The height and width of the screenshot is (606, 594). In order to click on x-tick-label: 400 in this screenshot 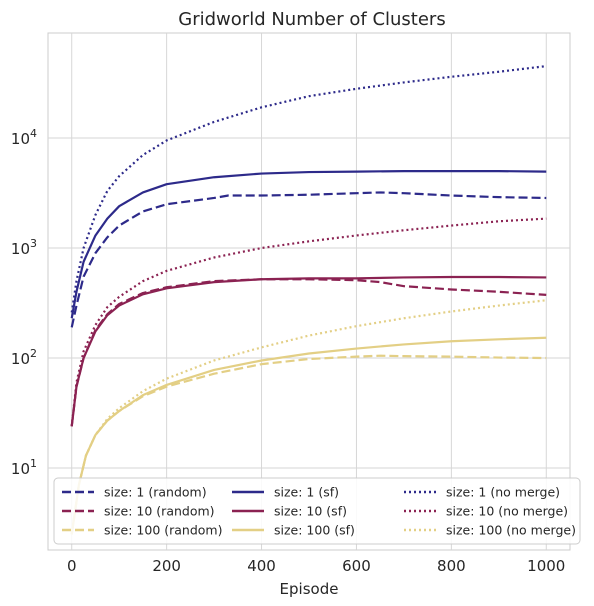, I will do `click(261, 566)`.